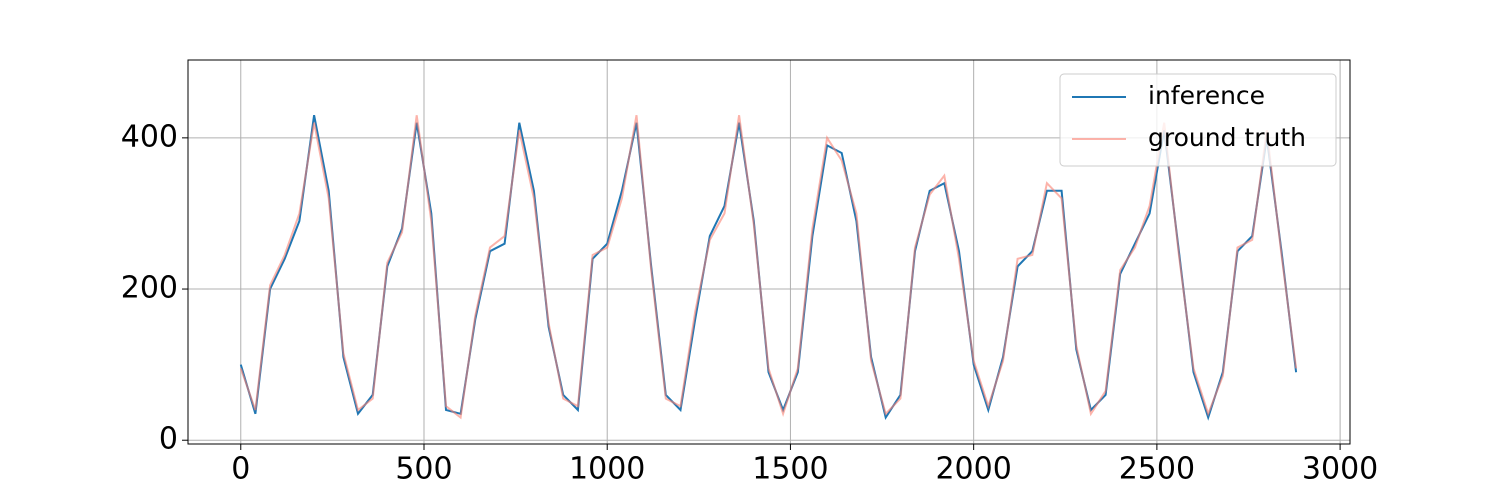  What do you see at coordinates (790, 469) in the screenshot?
I see `x-tick-label: 1500` at bounding box center [790, 469].